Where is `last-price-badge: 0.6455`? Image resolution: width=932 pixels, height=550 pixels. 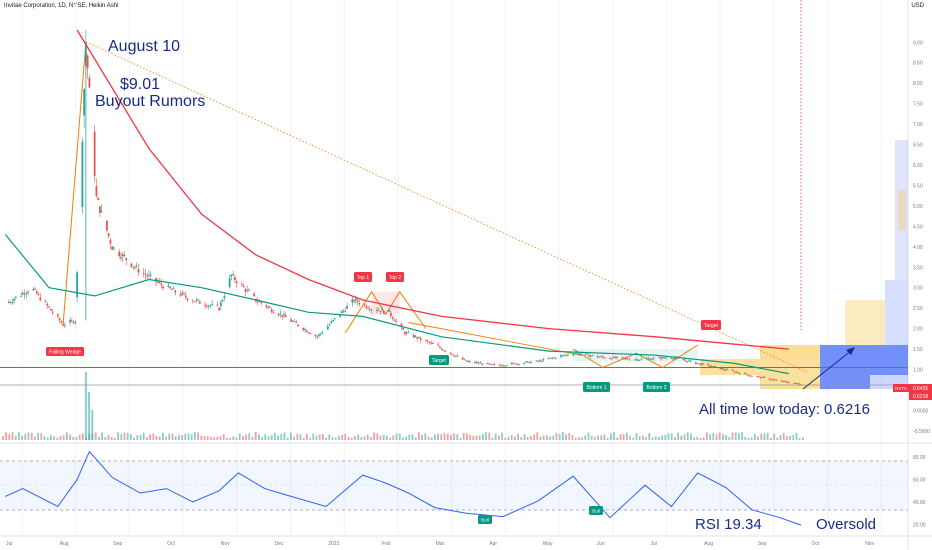 last-price-badge: 0.6455 is located at coordinates (920, 388).